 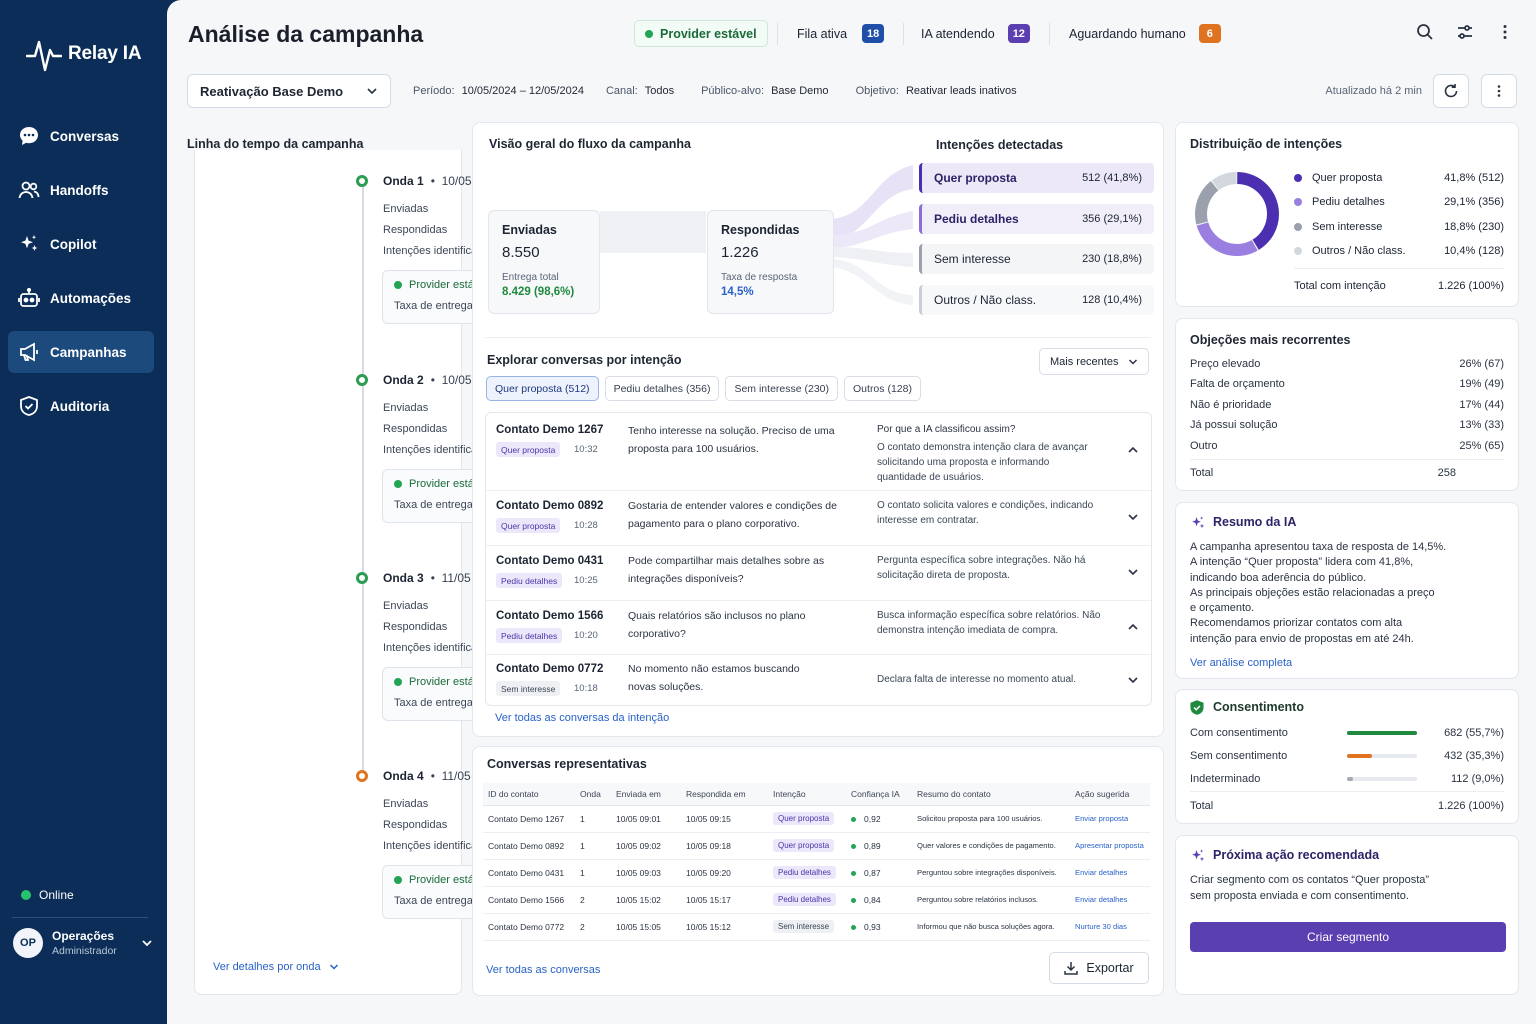 I want to click on tab-outros: Outros (128), so click(x=882, y=388).